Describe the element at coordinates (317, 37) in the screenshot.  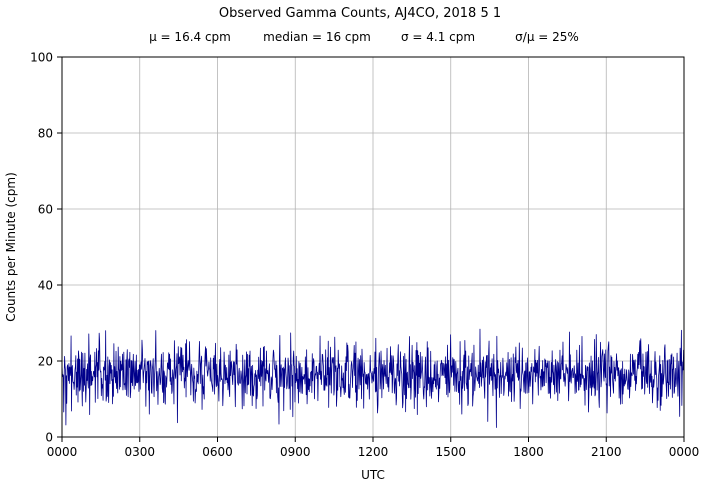
I see `stat-median: median = 16 cpm` at that location.